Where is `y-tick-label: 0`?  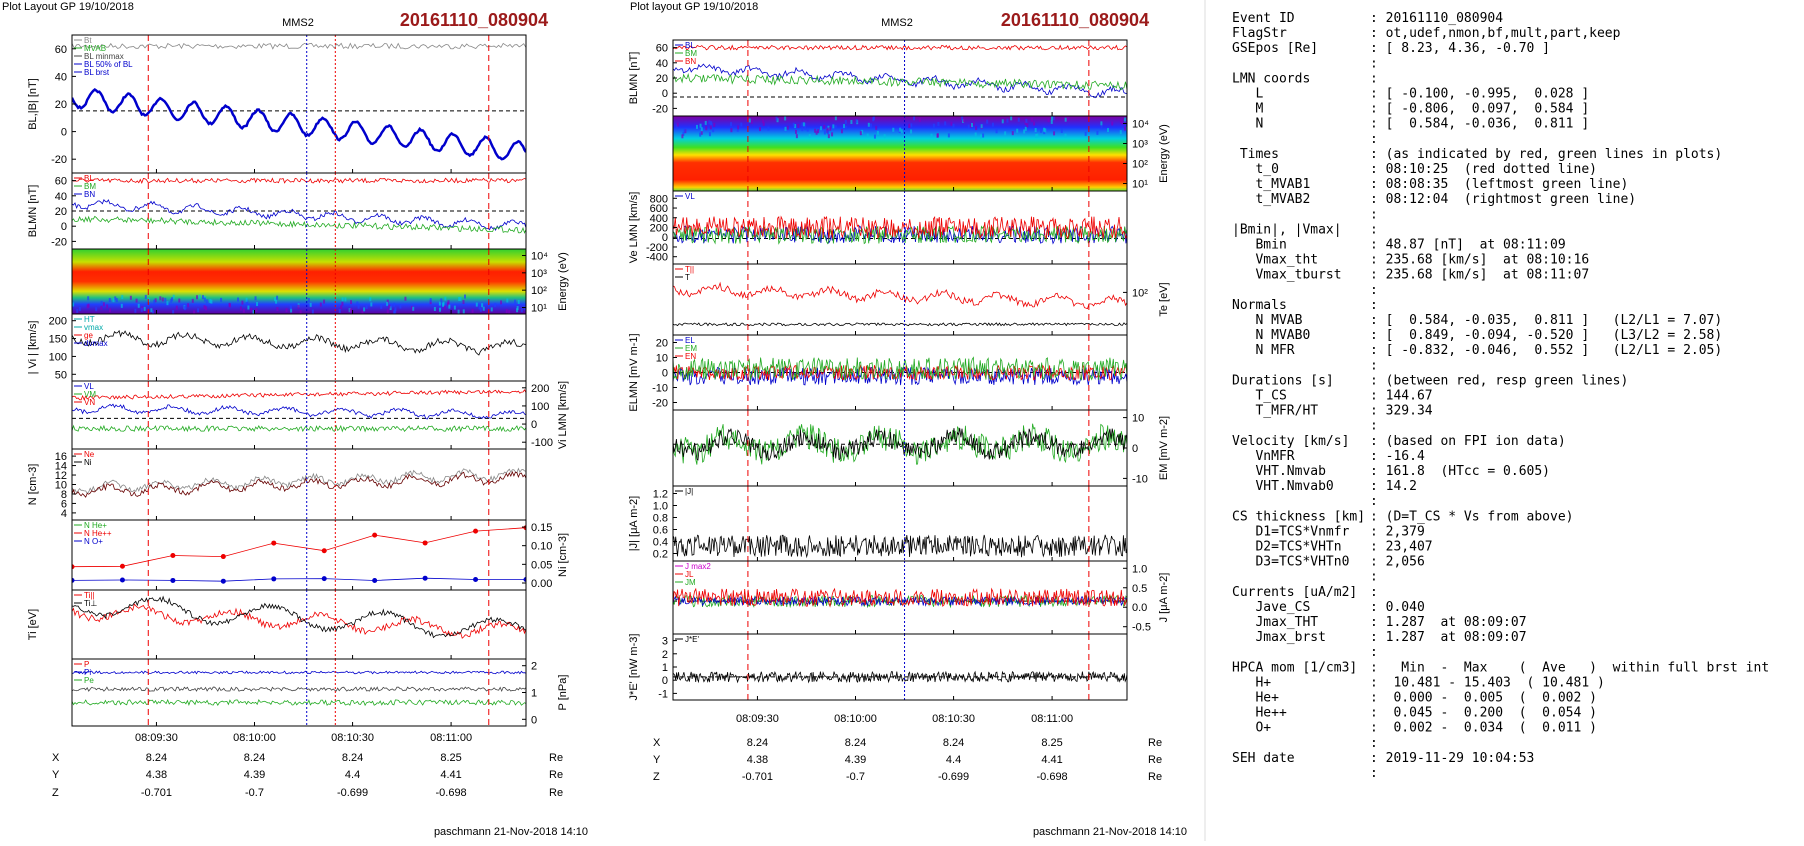 y-tick-label: 0 is located at coordinates (665, 374).